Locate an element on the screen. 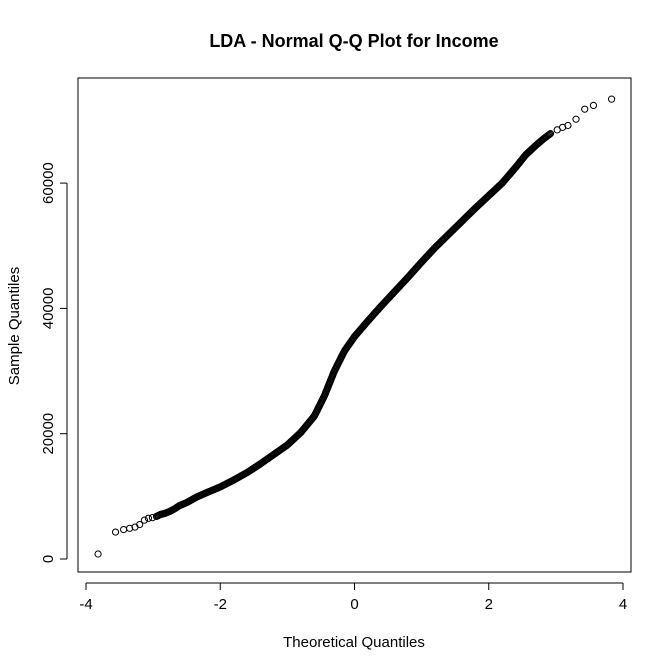  x-axis-label: Theoretical Quantiles is located at coordinates (354, 642).